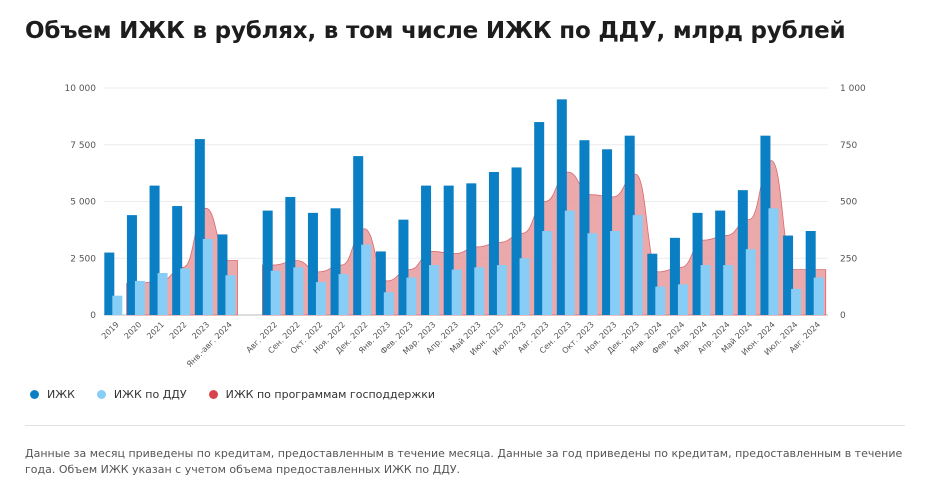 The height and width of the screenshot is (498, 947). Describe the element at coordinates (93, 316) in the screenshot. I see `left-tick-label: 0` at that location.